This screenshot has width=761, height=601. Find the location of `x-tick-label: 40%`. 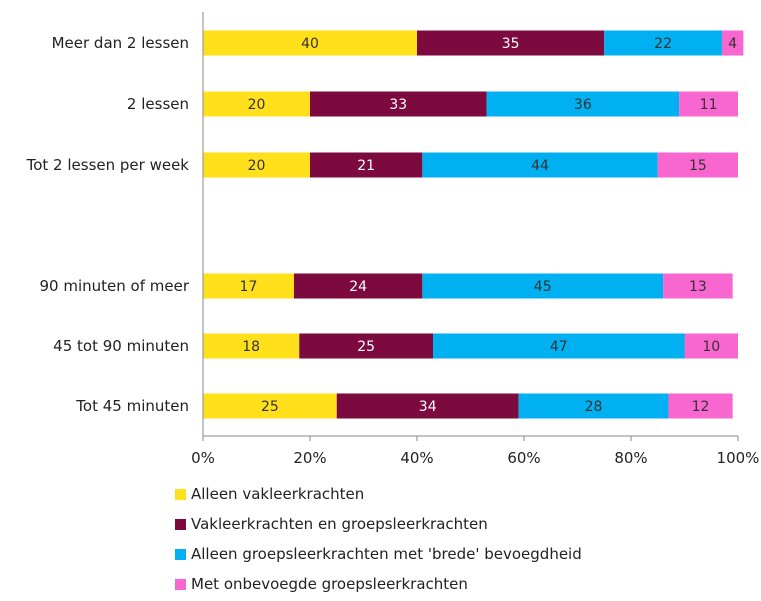

x-tick-label: 40% is located at coordinates (416, 458).